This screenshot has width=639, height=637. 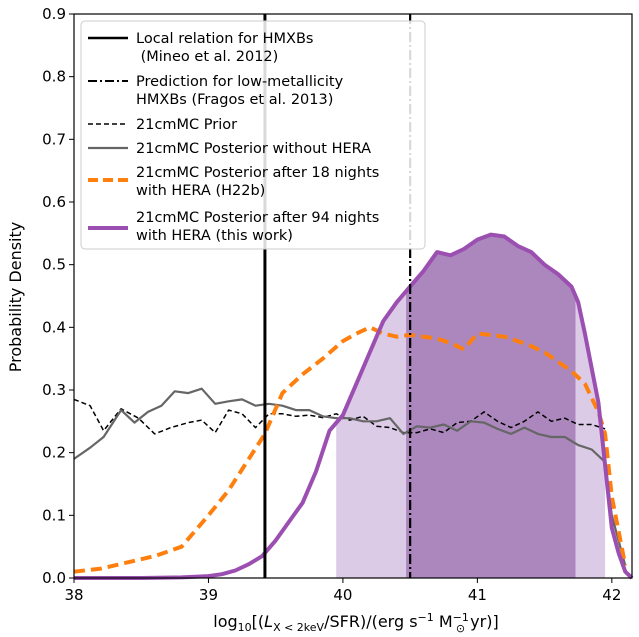 I want to click on x-axis: 38 39 40 41 42, so click(x=342, y=591).